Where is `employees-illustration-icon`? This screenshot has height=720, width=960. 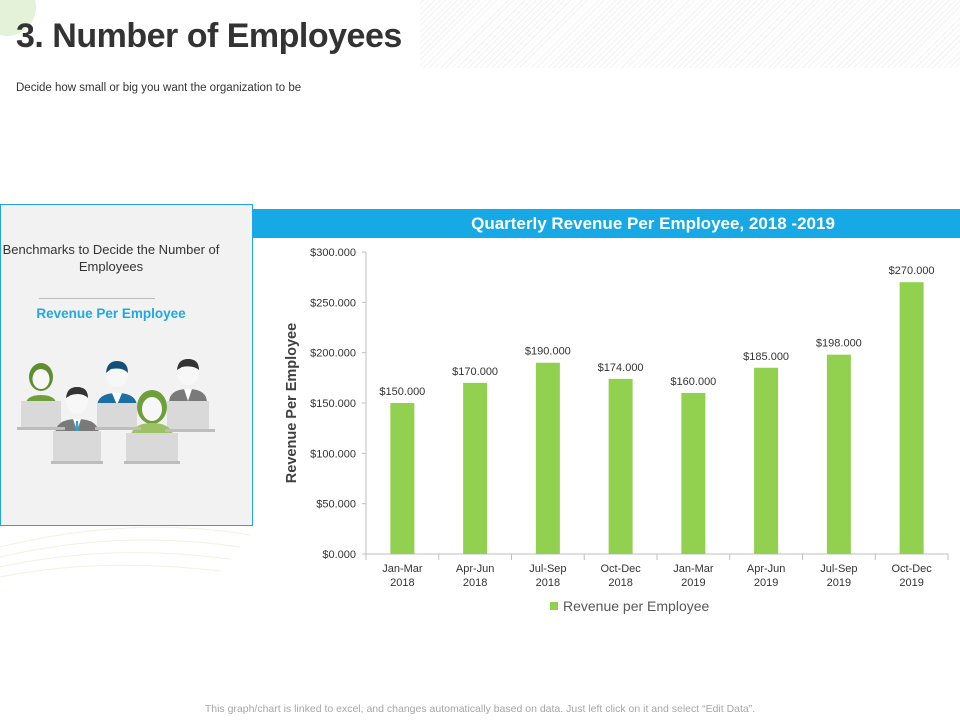 employees-illustration-icon is located at coordinates (116, 411).